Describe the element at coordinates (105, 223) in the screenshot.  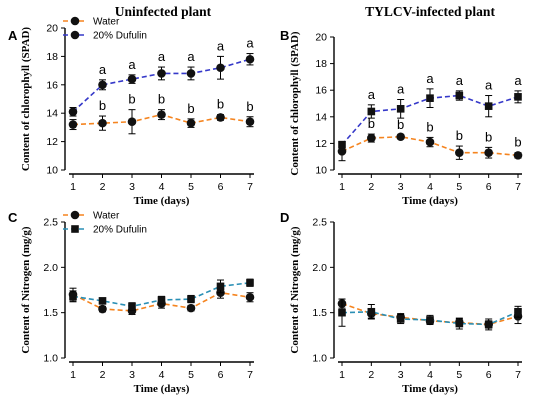
I see `legend: Water 20% Dufulin` at that location.